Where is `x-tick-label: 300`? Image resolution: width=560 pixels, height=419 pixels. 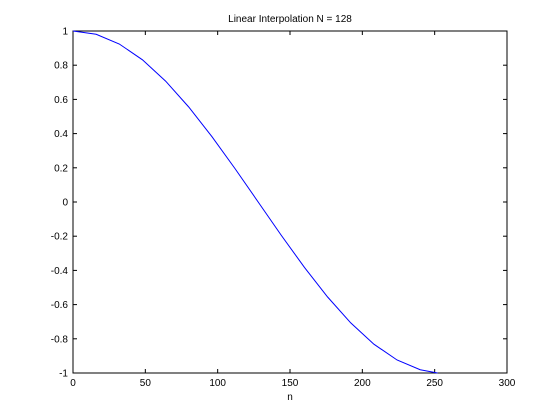 x-tick-label: 300 is located at coordinates (507, 383).